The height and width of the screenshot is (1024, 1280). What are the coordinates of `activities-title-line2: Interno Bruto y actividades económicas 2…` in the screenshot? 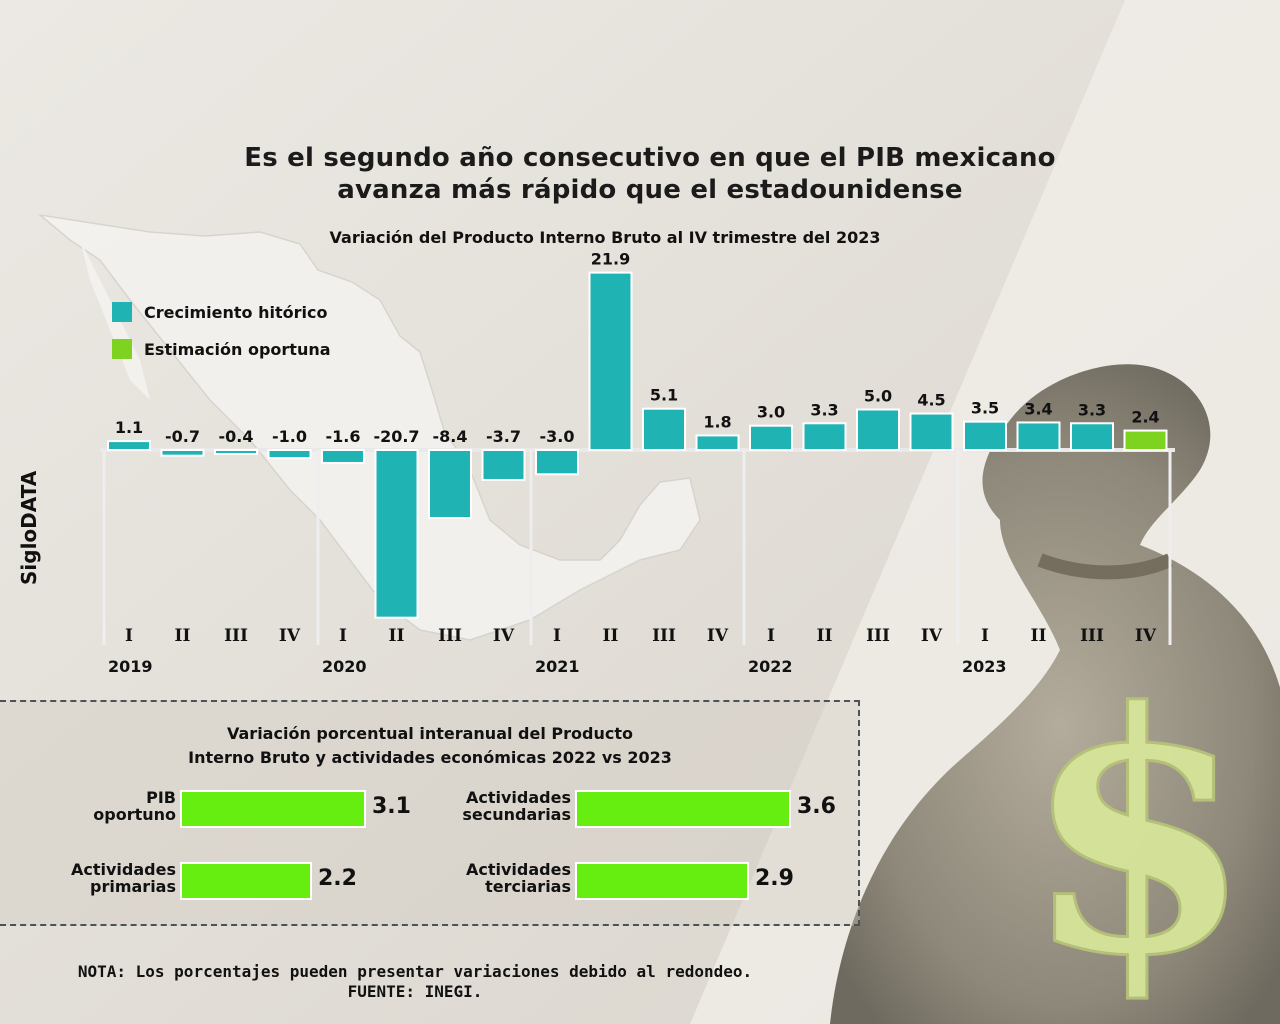 It's located at (430, 757).